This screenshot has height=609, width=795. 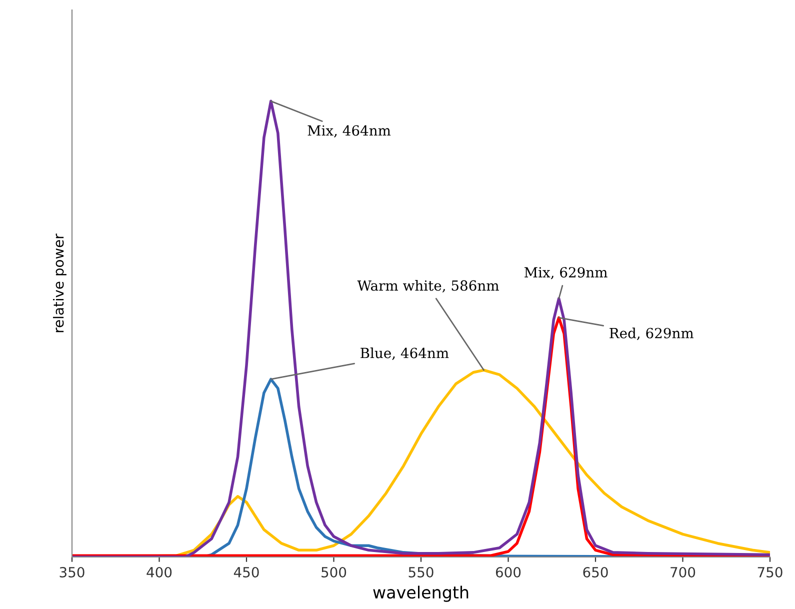 I want to click on x-tick-label: 700, so click(x=683, y=572).